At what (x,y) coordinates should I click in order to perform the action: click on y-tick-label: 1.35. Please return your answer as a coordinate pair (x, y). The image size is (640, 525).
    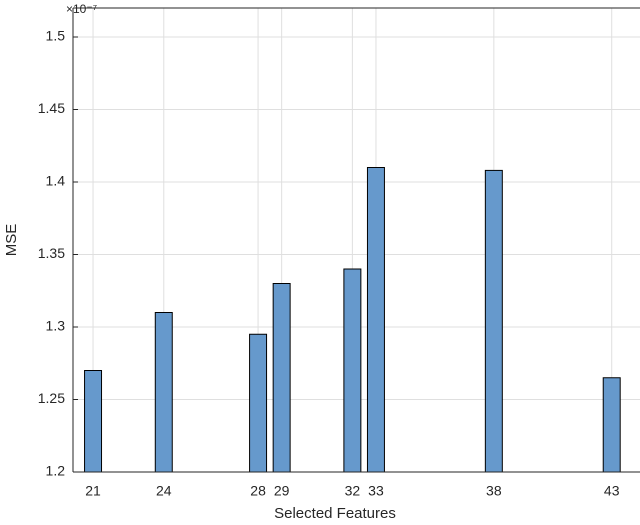
    Looking at the image, I should click on (51, 253).